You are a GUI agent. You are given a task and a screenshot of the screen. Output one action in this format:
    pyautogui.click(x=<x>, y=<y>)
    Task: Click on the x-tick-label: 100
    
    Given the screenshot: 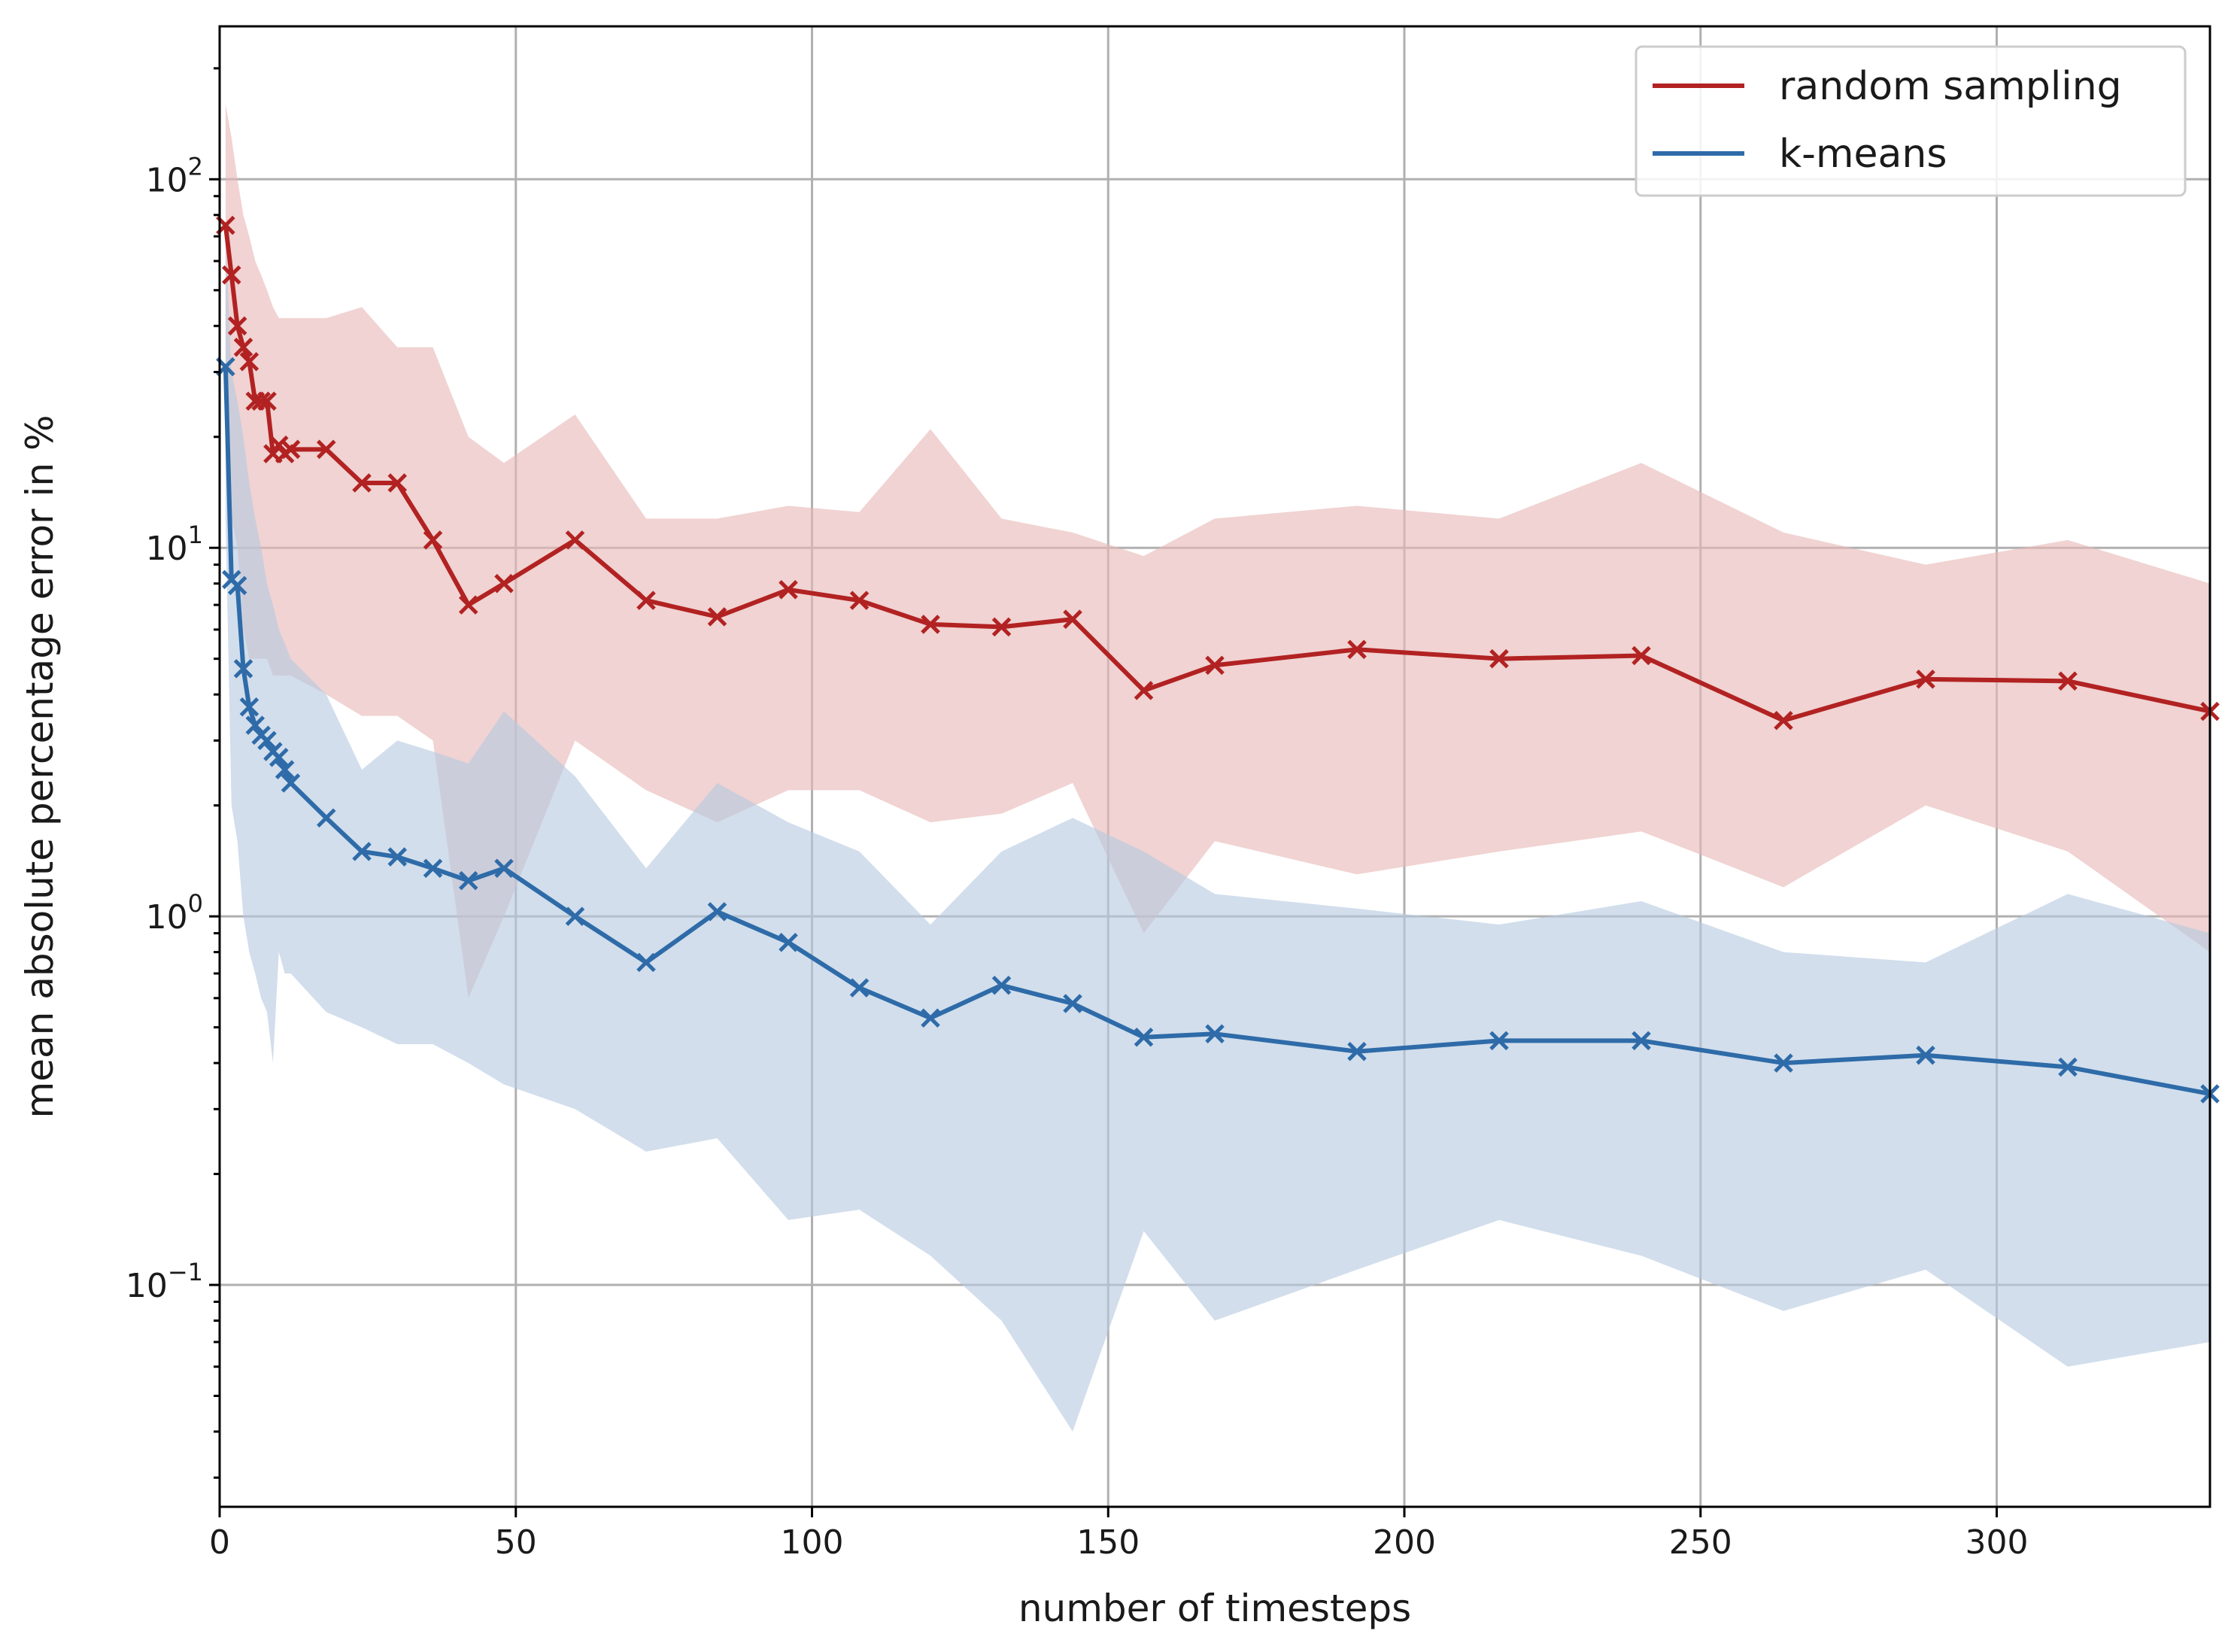 What is the action you would take?
    pyautogui.click(x=813, y=1543)
    